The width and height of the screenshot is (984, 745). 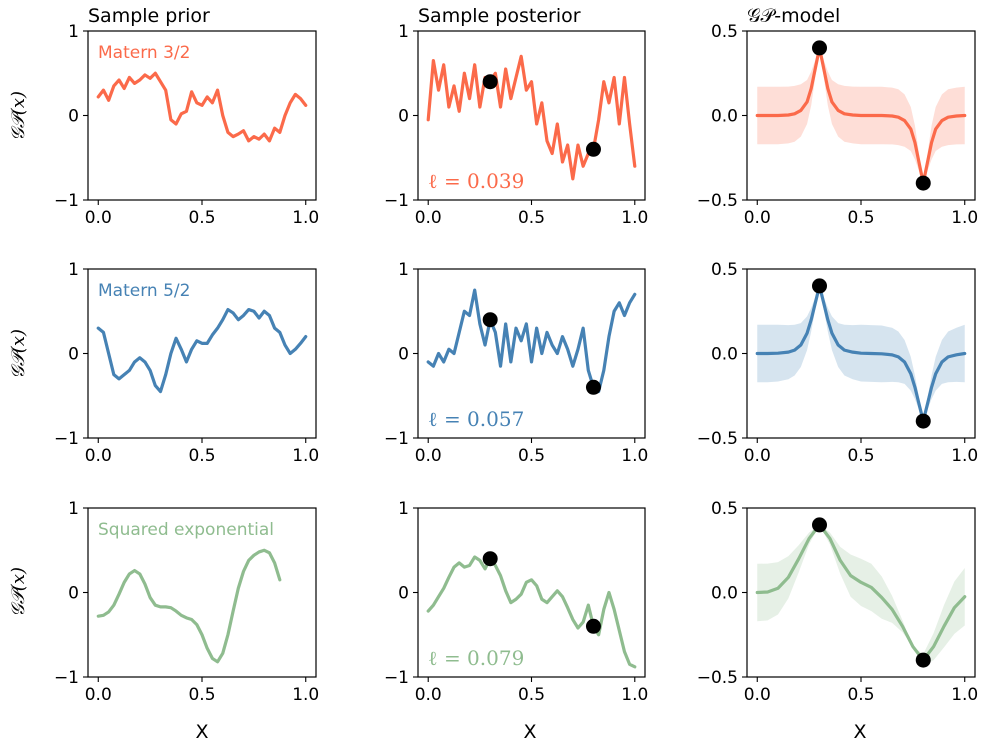 I want to click on column-title-posterior: Sample posterior, so click(x=499, y=16).